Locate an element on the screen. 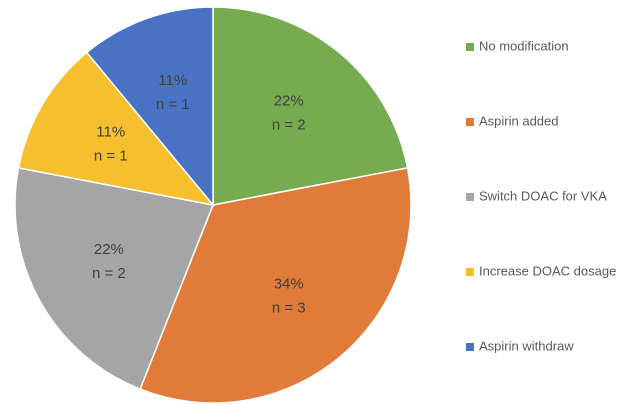  legend-label: Switch DOAC for VKA is located at coordinates (543, 195).